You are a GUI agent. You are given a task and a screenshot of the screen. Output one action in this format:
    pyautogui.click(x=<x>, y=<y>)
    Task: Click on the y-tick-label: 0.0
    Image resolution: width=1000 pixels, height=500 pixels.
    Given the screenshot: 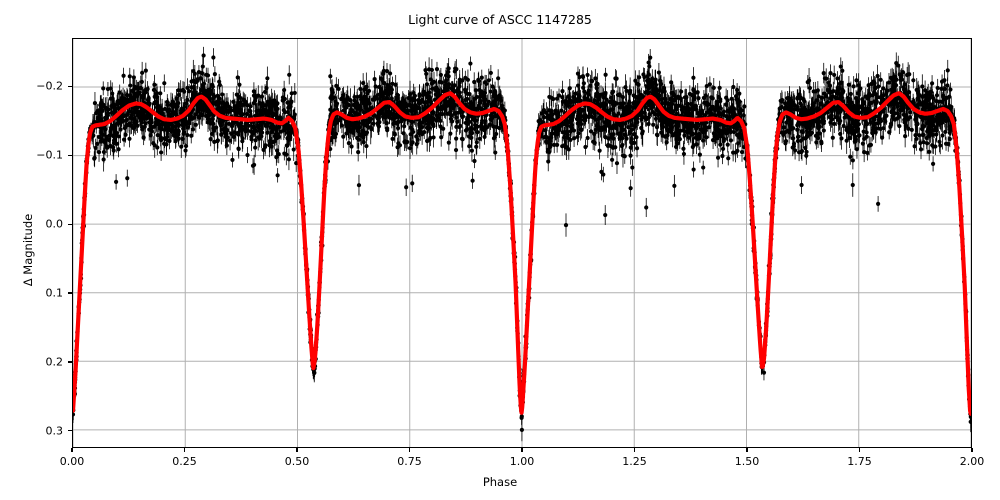 What is the action you would take?
    pyautogui.click(x=54, y=224)
    